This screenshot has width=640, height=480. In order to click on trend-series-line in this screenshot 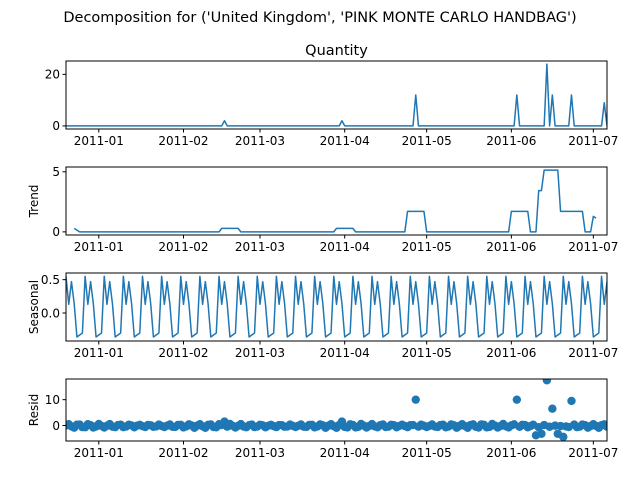, I will do `click(335, 201)`.